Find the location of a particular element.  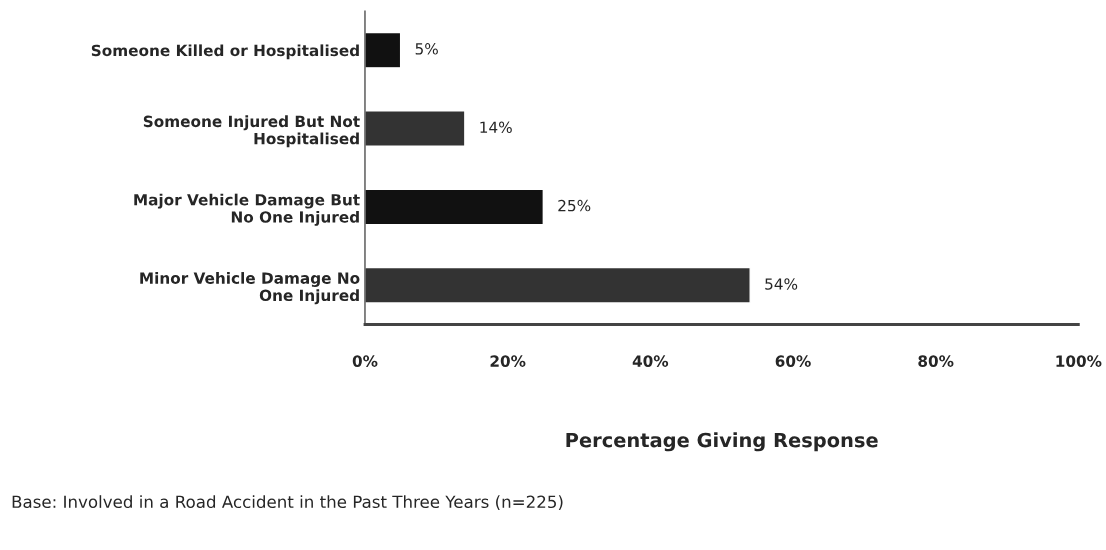

x-axis-title: Percentage Giving Response is located at coordinates (722, 442).